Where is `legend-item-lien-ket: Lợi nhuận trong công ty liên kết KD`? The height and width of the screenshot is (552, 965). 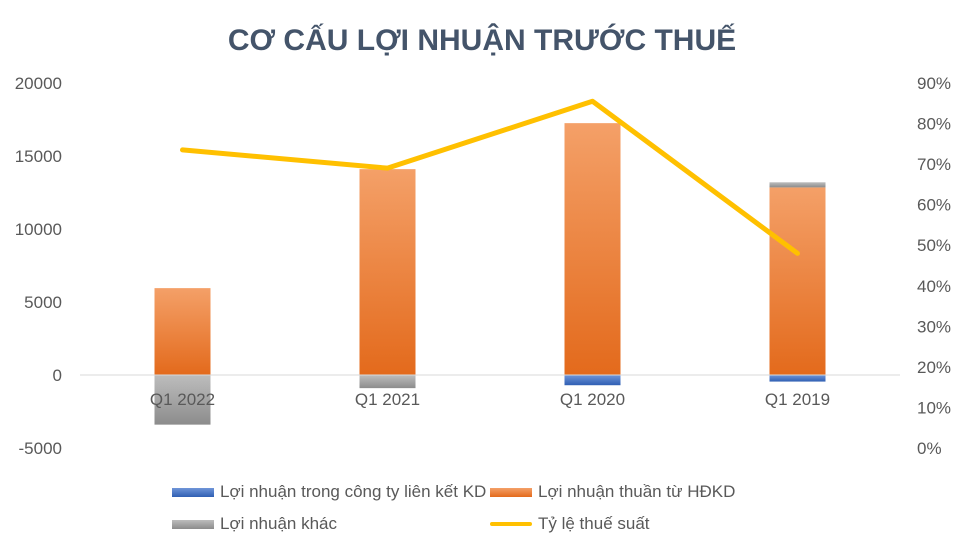 legend-item-lien-ket: Lợi nhuận trong công ty liên kết KD is located at coordinates (329, 492).